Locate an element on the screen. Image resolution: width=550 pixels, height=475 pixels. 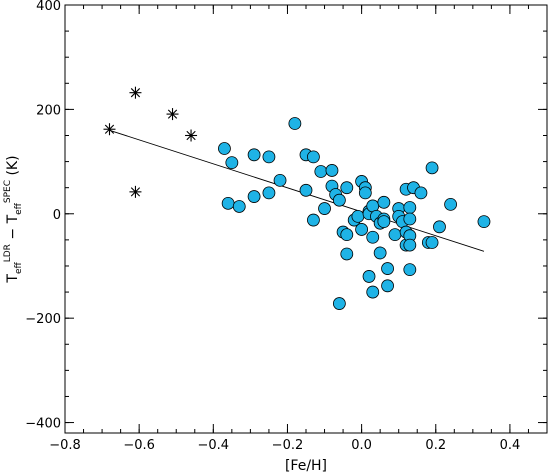
x-tick-label: −0.4 is located at coordinates (214, 445).